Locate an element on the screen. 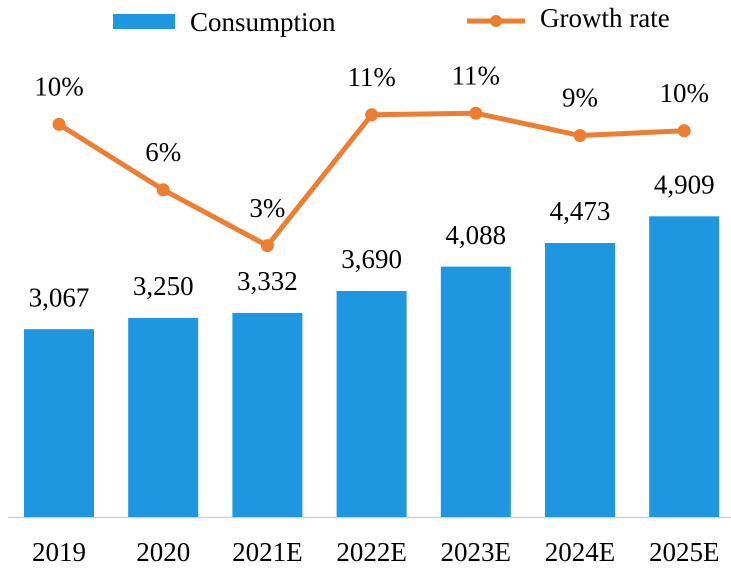 The height and width of the screenshot is (569, 731). x-tick-label: 2022E is located at coordinates (371, 552).